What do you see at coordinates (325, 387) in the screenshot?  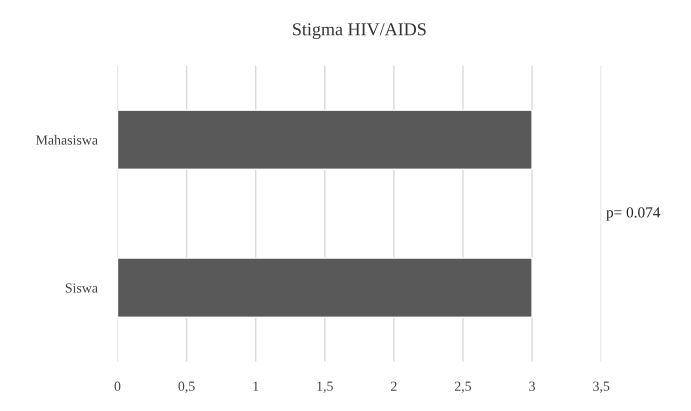 I see `x-tick-label: 1,5` at bounding box center [325, 387].